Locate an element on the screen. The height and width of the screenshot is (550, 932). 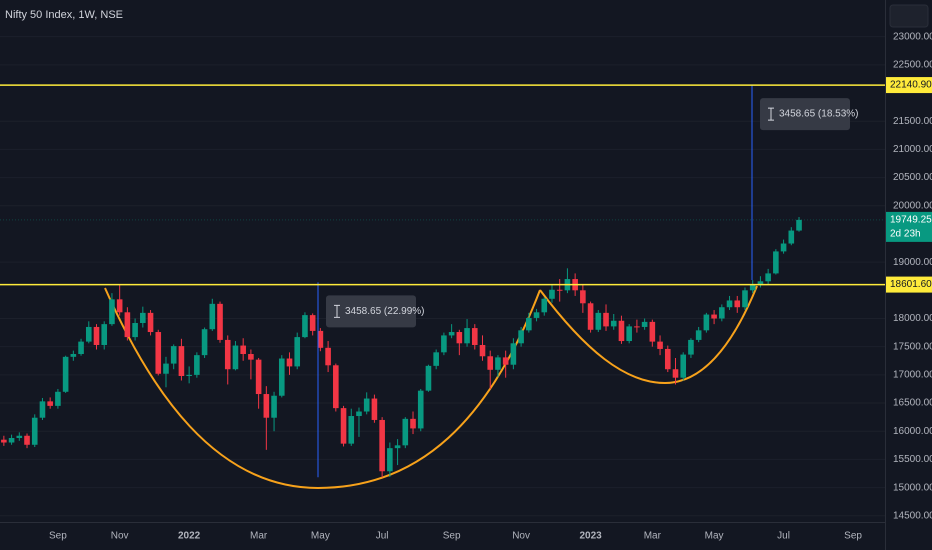
y-tick-label: 21500.00 is located at coordinates (912, 121).